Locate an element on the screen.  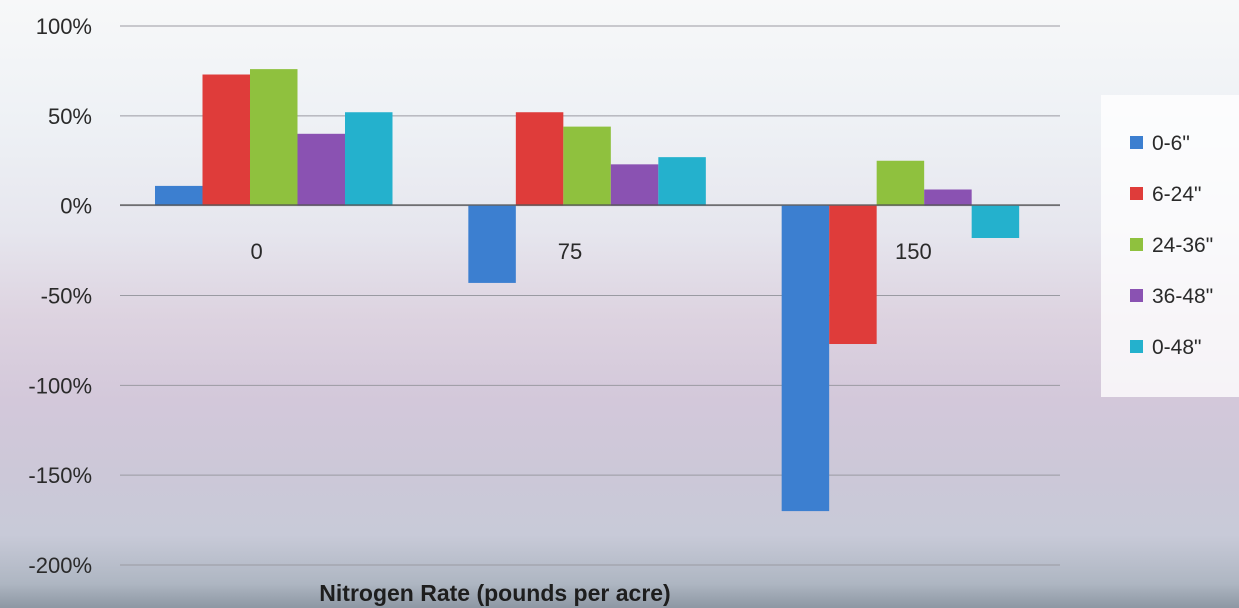
y-tick-label: -50% is located at coordinates (66, 296).